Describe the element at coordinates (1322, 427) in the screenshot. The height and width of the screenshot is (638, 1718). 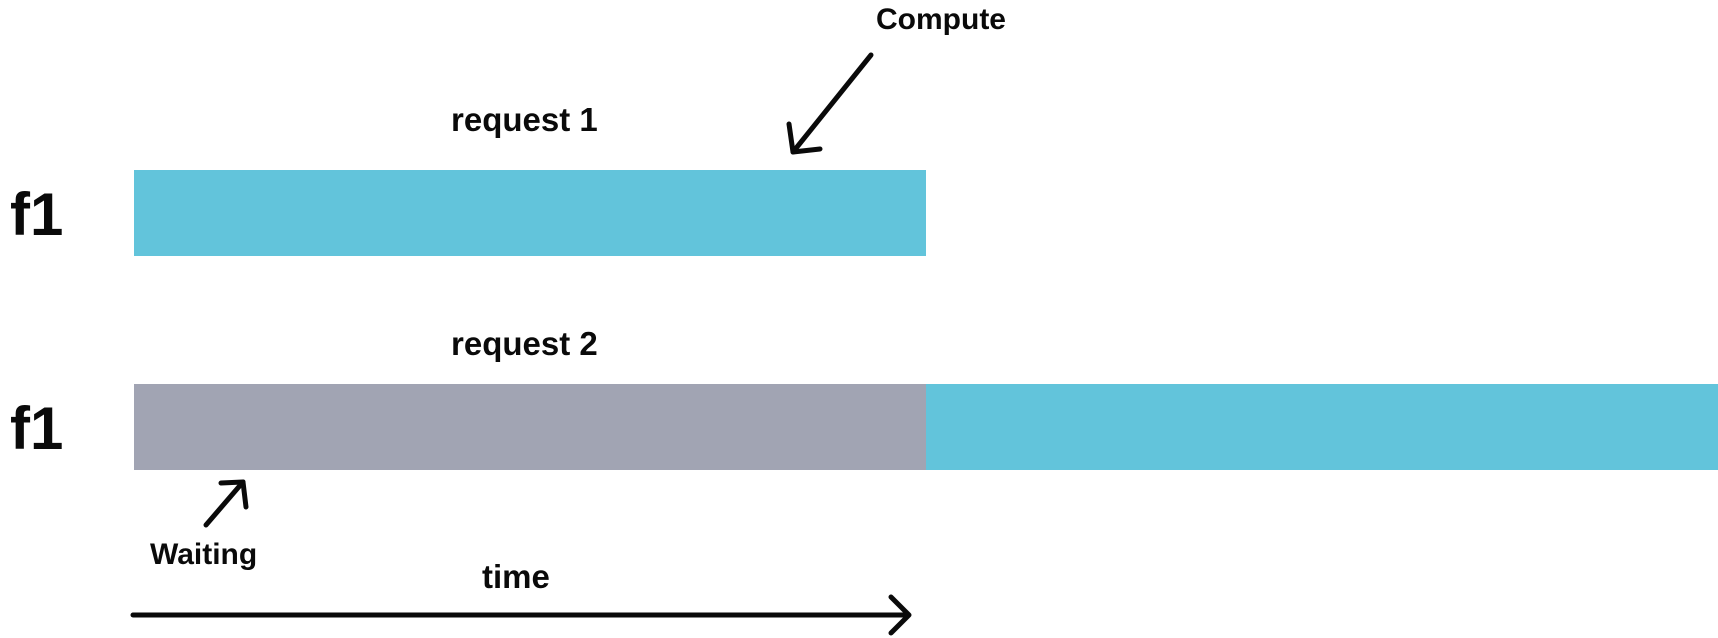
I see `request-2-compute-bar` at that location.